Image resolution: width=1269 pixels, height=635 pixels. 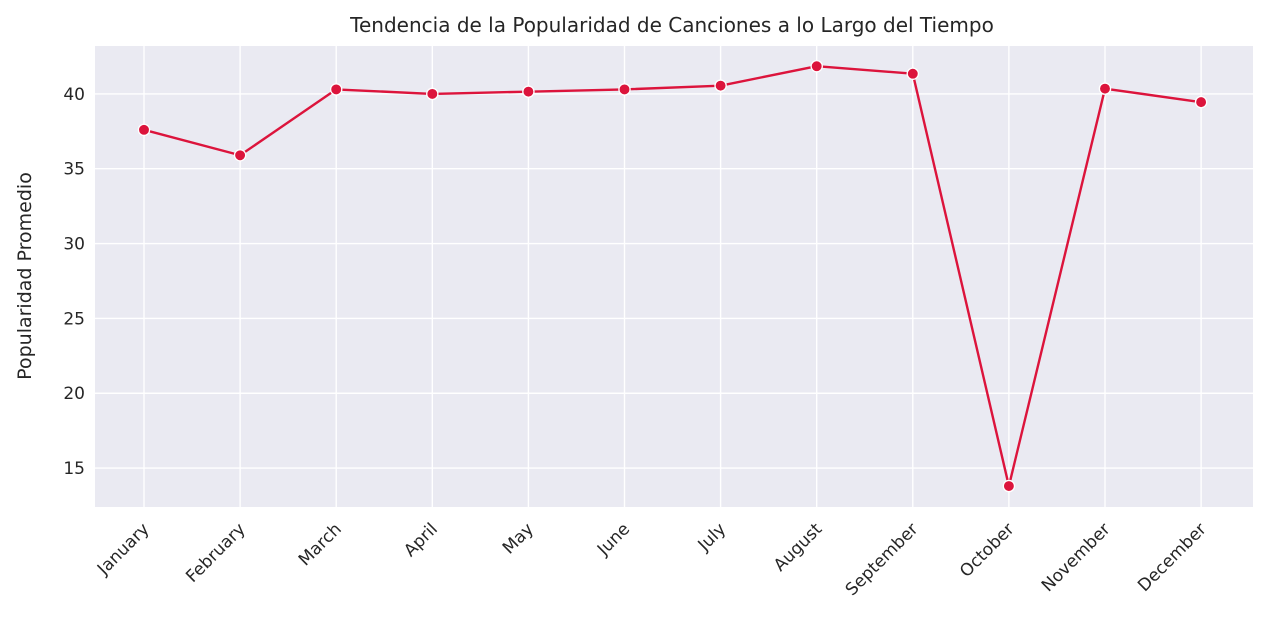 I want to click on data-point-september, so click(x=913, y=73).